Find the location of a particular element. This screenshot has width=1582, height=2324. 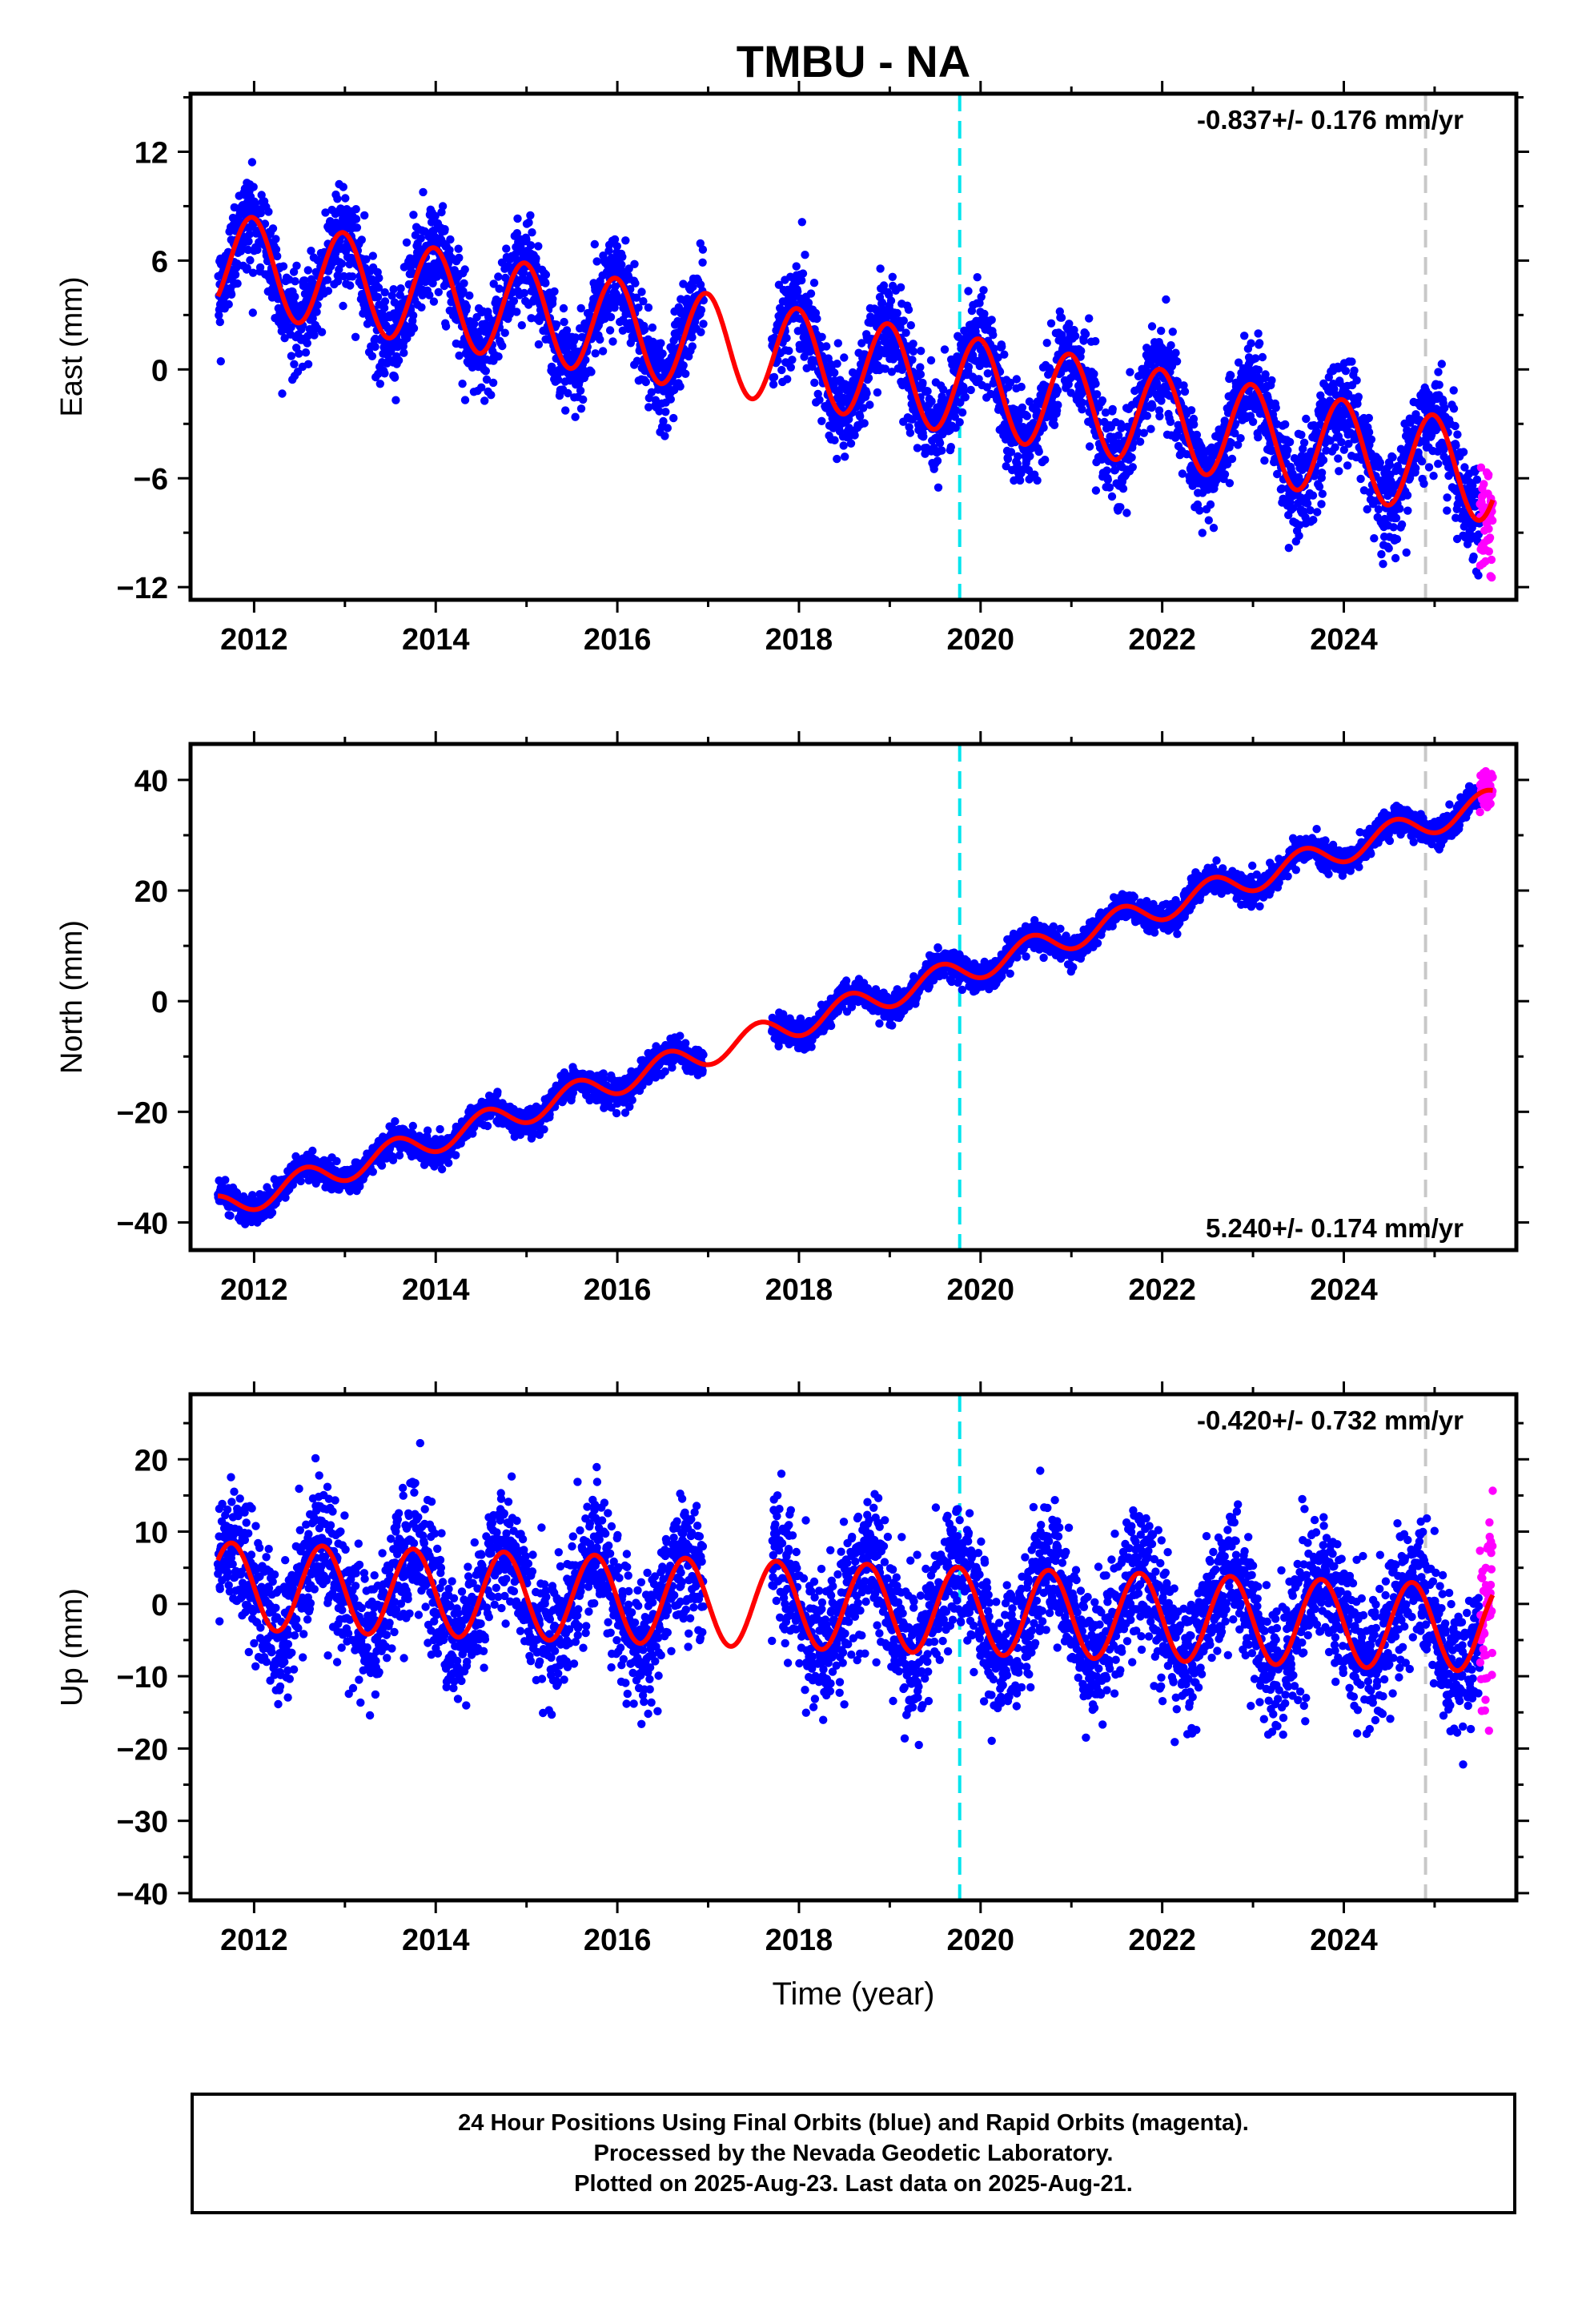

y-tick-label: 6 is located at coordinates (159, 262).